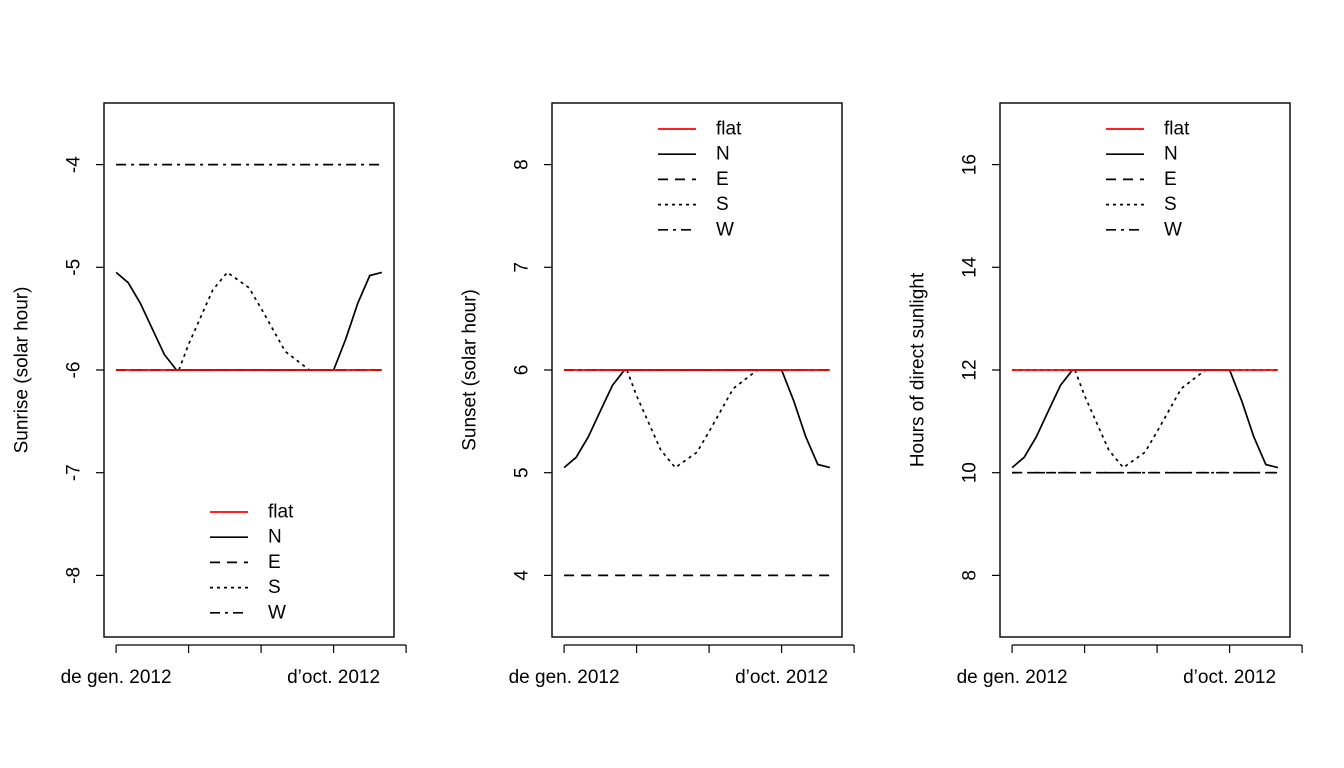 This screenshot has width=1344, height=768. Describe the element at coordinates (522, 575) in the screenshot. I see `y-tick-label: 4` at that location.